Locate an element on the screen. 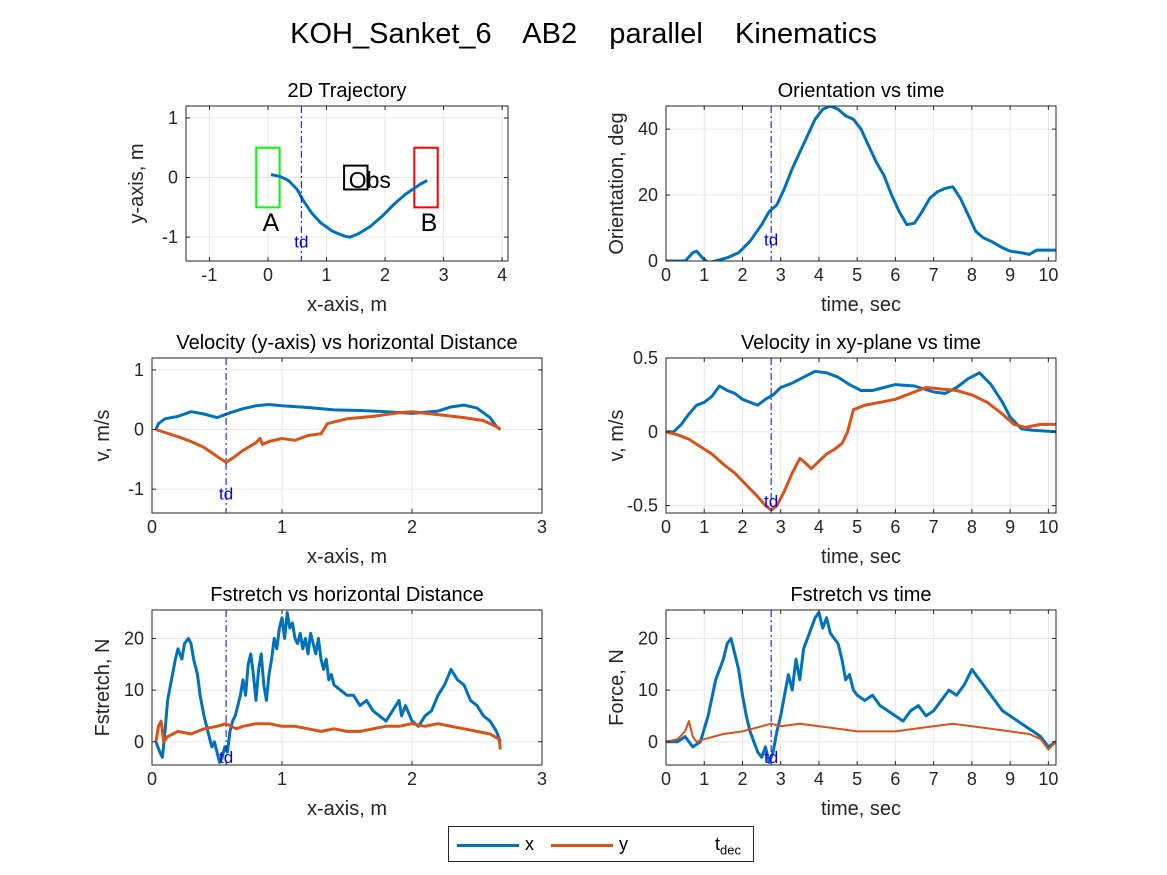 This screenshot has width=1167, height=875. legend-line-x is located at coordinates (488, 845).